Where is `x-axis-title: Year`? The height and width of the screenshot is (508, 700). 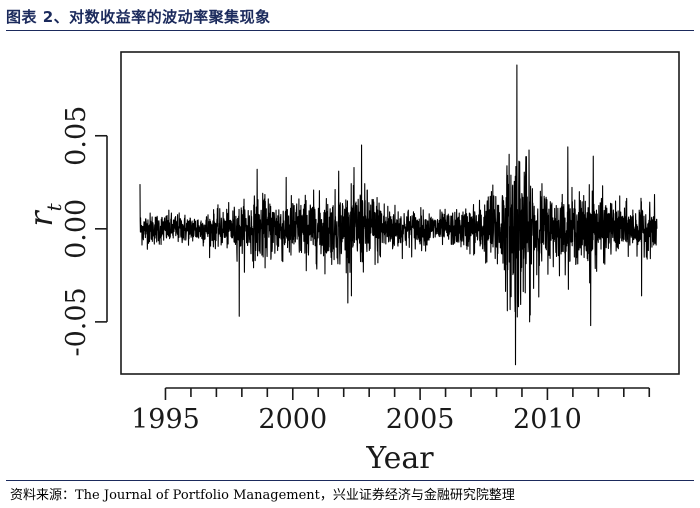
x-axis-title: Year is located at coordinates (399, 458).